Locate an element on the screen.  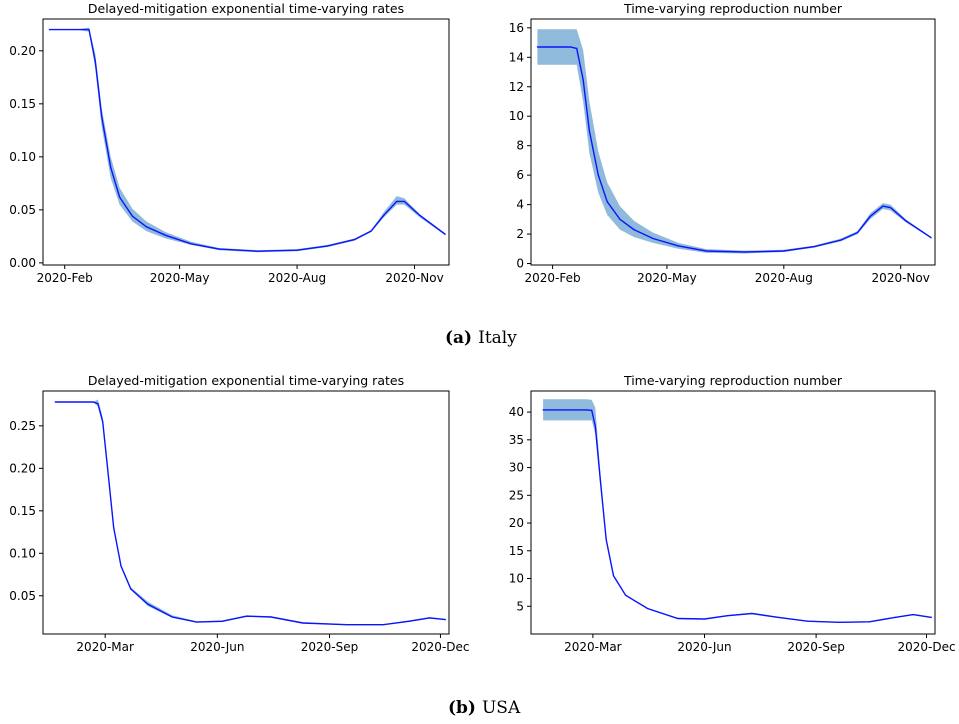
x-tick-label: 2020-Sep is located at coordinates (816, 647).